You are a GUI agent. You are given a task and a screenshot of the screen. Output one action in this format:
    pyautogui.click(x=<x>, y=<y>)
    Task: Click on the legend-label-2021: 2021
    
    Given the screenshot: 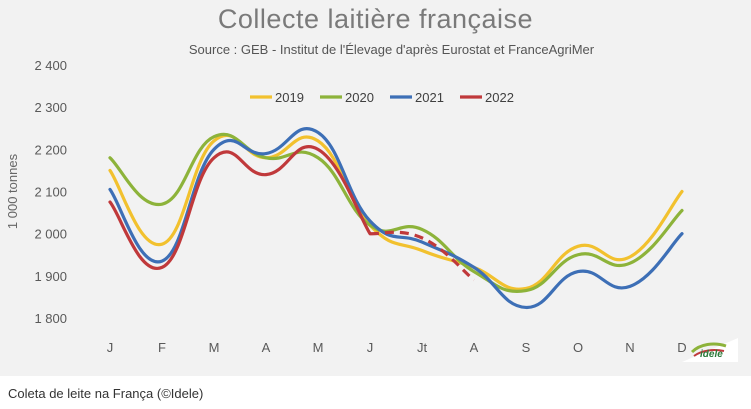 What is the action you would take?
    pyautogui.click(x=429, y=97)
    